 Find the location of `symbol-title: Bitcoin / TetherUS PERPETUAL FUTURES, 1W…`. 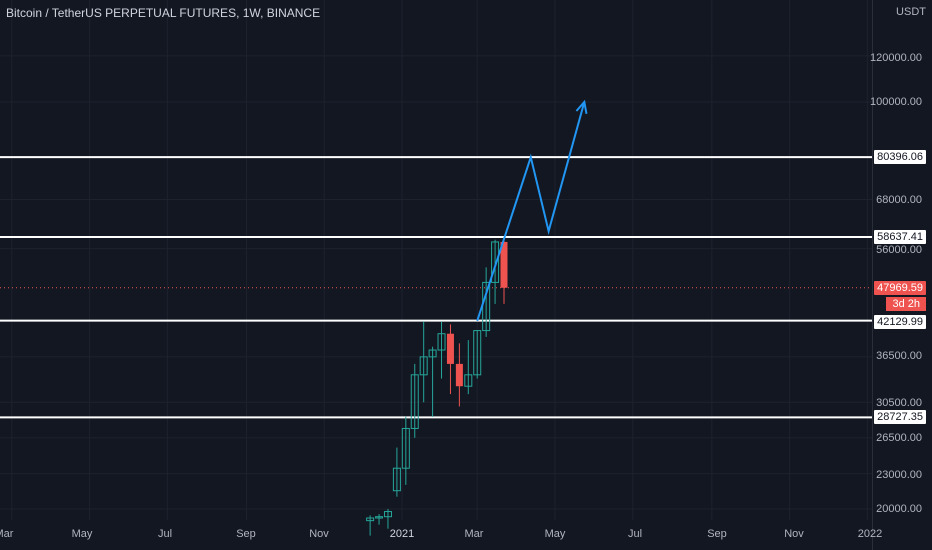

symbol-title: Bitcoin / TetherUS PERPETUAL FUTURES, 1W… is located at coordinates (163, 13).